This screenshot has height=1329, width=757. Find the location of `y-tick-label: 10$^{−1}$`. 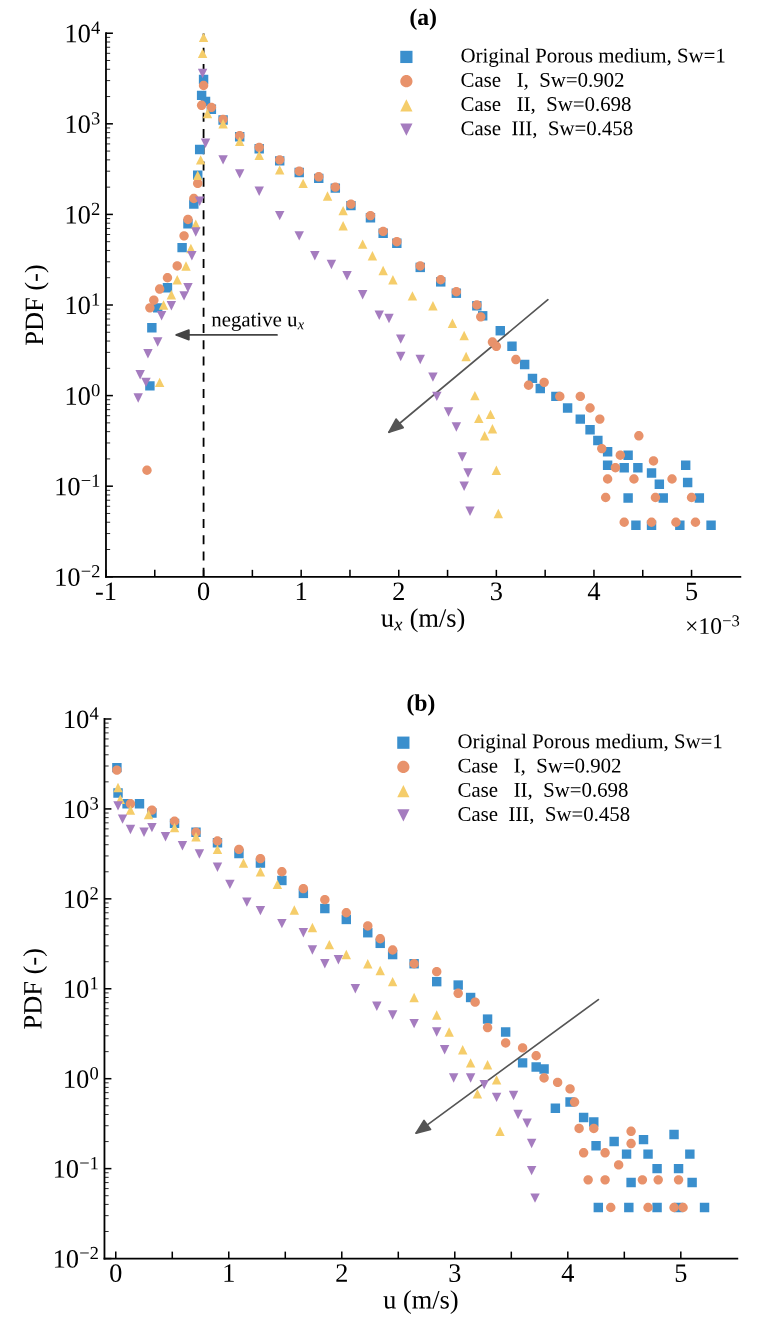

y-tick-label: 10$^{−1}$ is located at coordinates (76, 1167).